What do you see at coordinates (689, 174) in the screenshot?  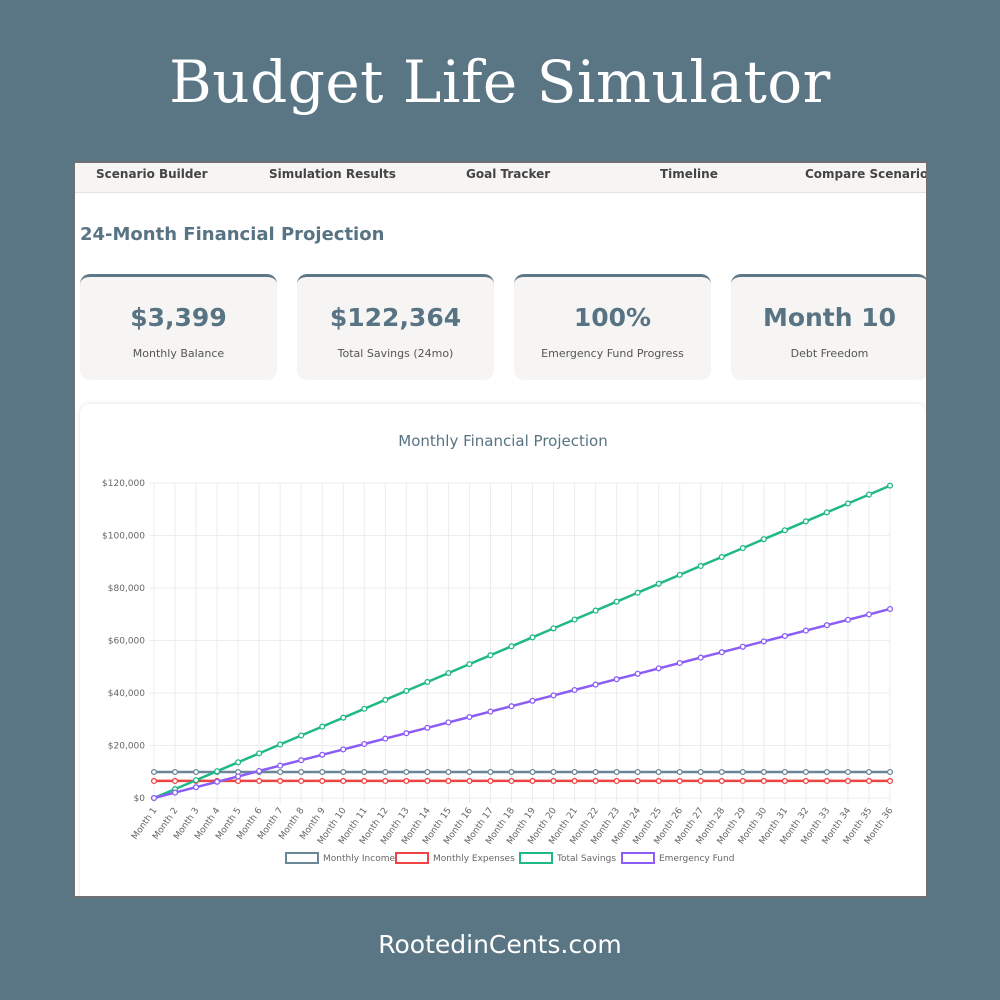 I see `tab-timeline: Timeline` at bounding box center [689, 174].